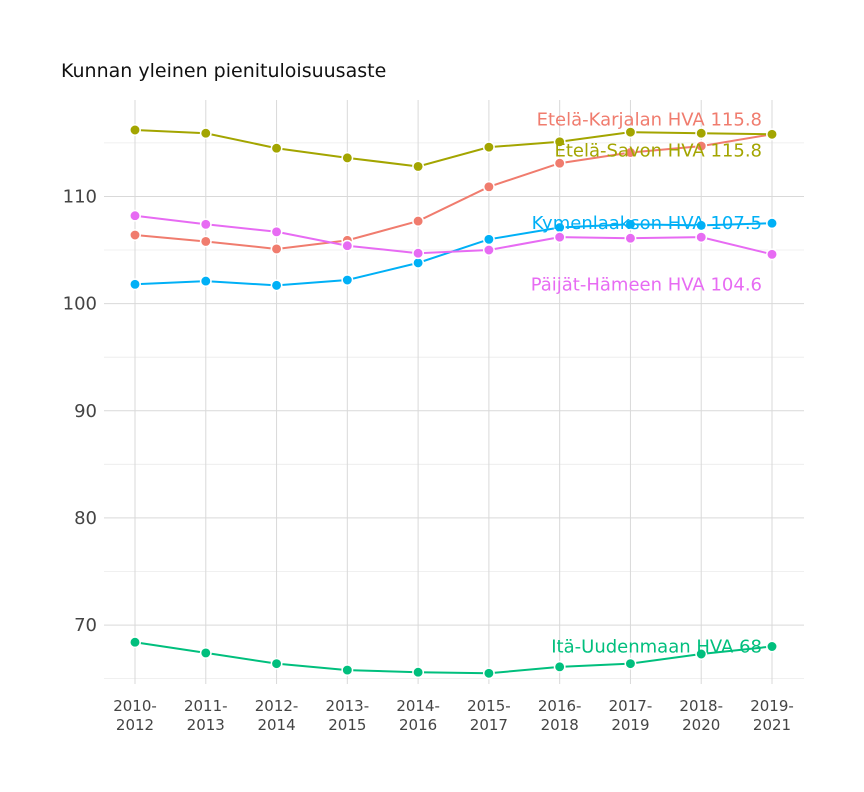 Image resolution: width=864 pixels, height=792 pixels. What do you see at coordinates (701, 725) in the screenshot?
I see `x-tick-label: 2020` at bounding box center [701, 725].